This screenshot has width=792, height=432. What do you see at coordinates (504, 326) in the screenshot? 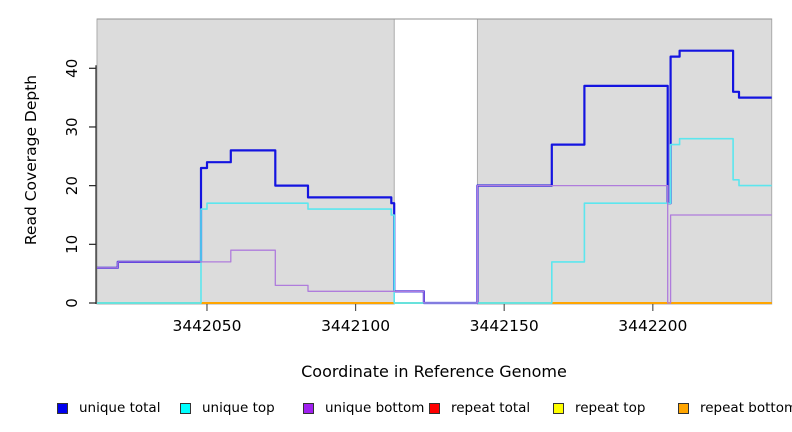
I see `x-tick-label: 3442150` at bounding box center [504, 326].